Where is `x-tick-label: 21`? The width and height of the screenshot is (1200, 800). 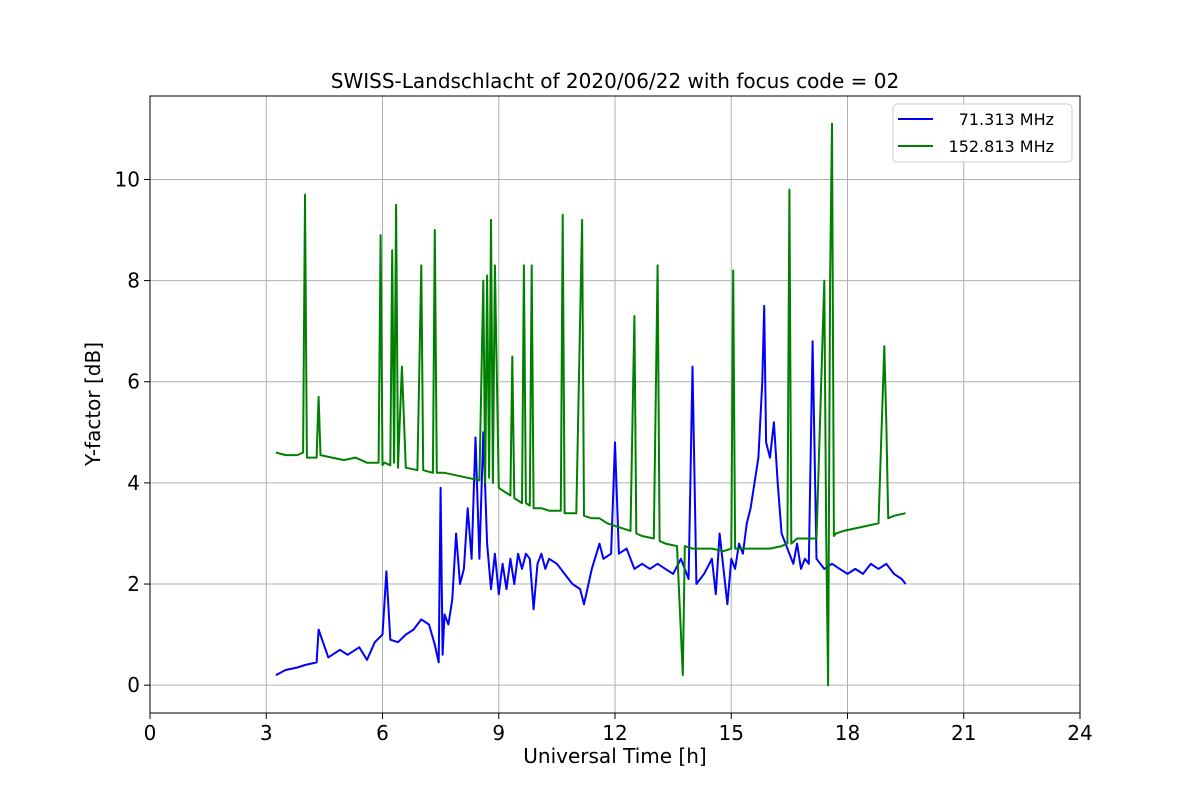
x-tick-label: 21 is located at coordinates (963, 733).